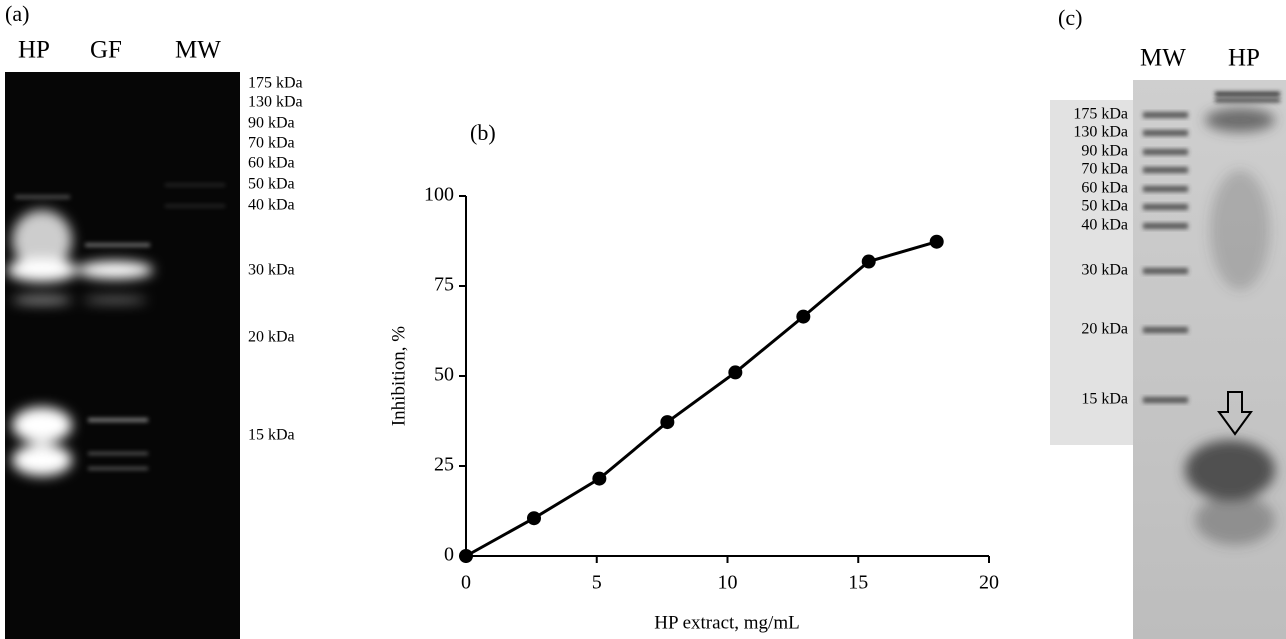 The width and height of the screenshot is (1286, 639). What do you see at coordinates (728, 583) in the screenshot?
I see `x-tick-label: 10` at bounding box center [728, 583].